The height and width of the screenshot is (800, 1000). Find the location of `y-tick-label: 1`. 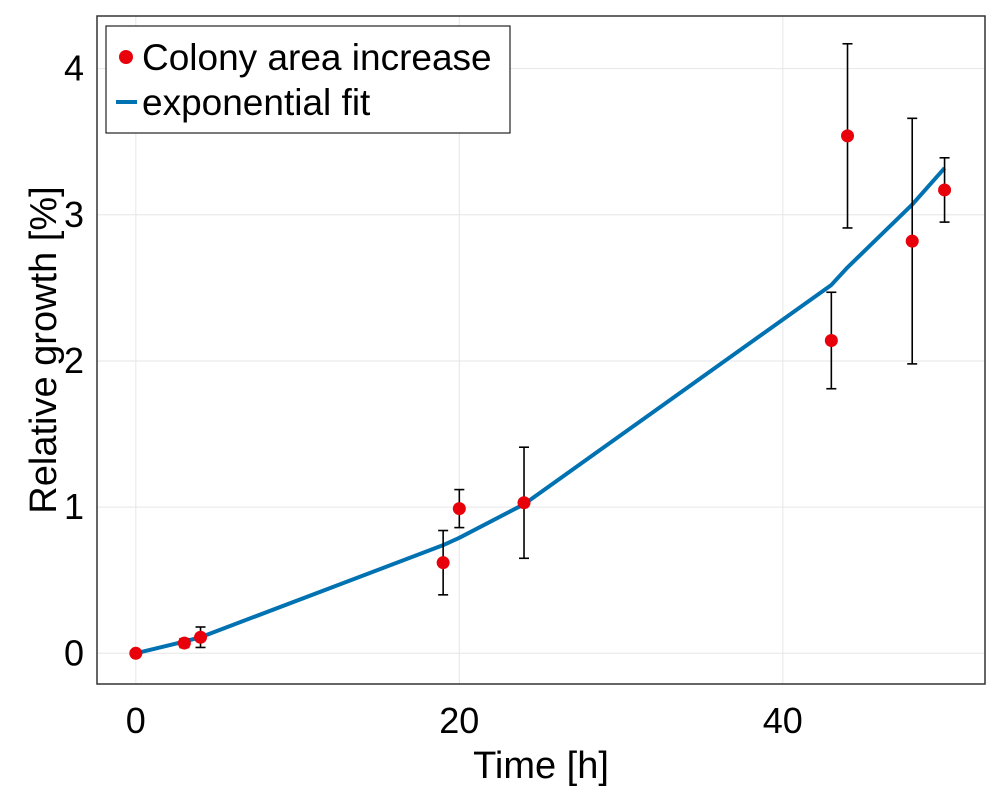

y-tick-label: 1 is located at coordinates (74, 506).